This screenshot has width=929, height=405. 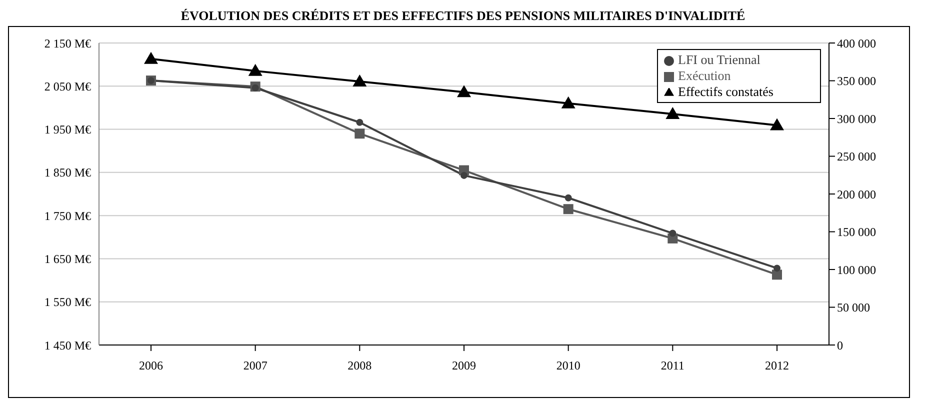 I want to click on y2-tick-label: 350 000, so click(x=856, y=81).